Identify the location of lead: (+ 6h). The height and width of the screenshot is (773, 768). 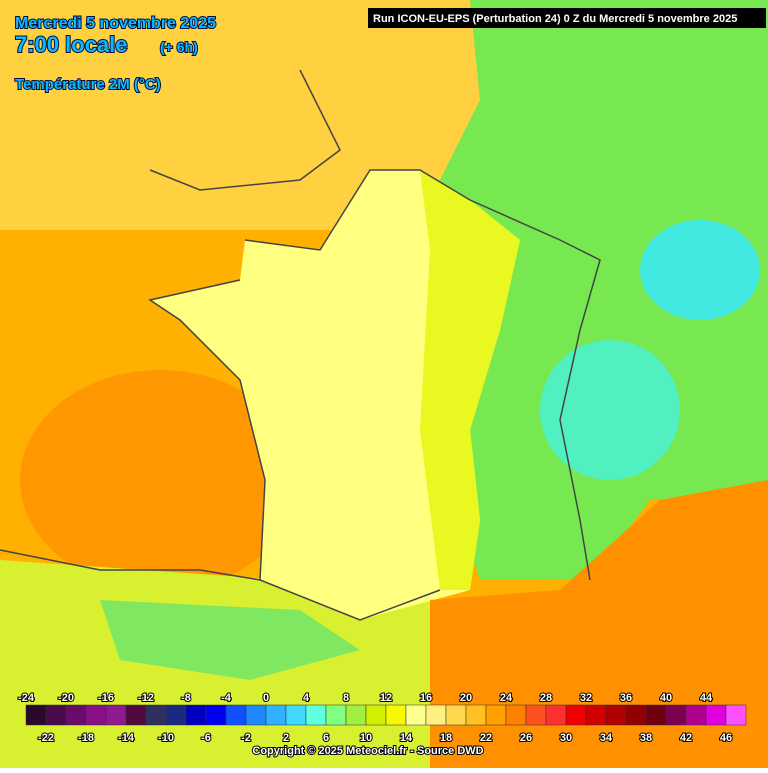
(179, 47).